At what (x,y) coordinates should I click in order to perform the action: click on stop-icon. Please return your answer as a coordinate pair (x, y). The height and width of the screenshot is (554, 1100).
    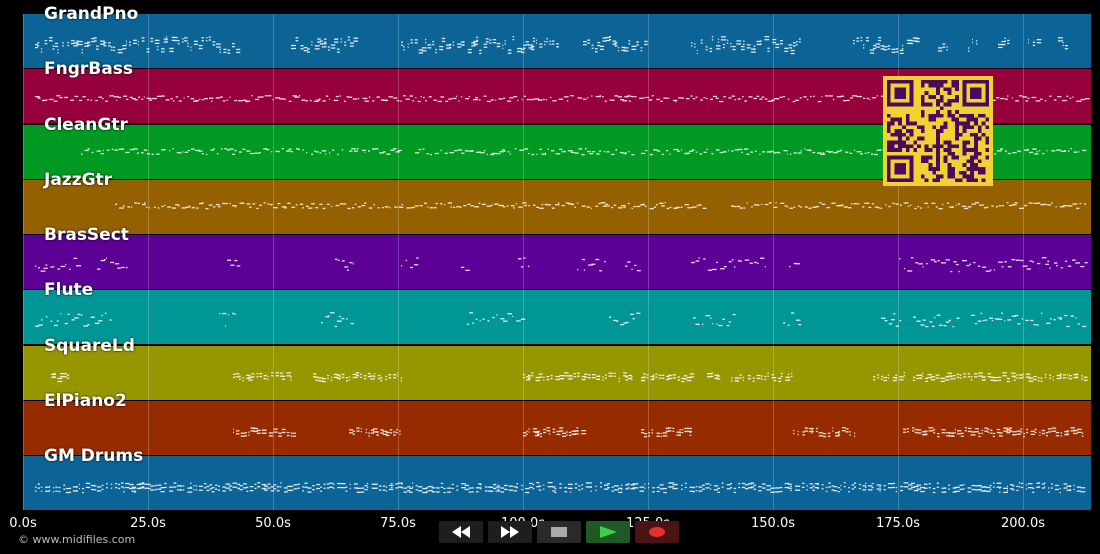
    Looking at the image, I should click on (559, 532).